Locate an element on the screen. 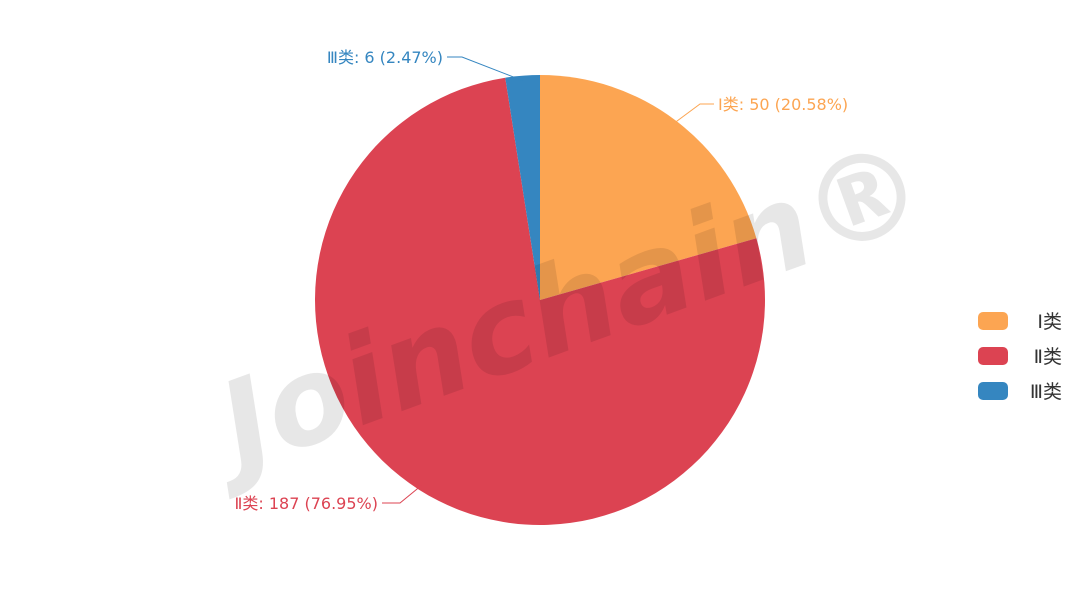  slice-label: Ⅱ类: 187 (76.95%) is located at coordinates (306, 503).